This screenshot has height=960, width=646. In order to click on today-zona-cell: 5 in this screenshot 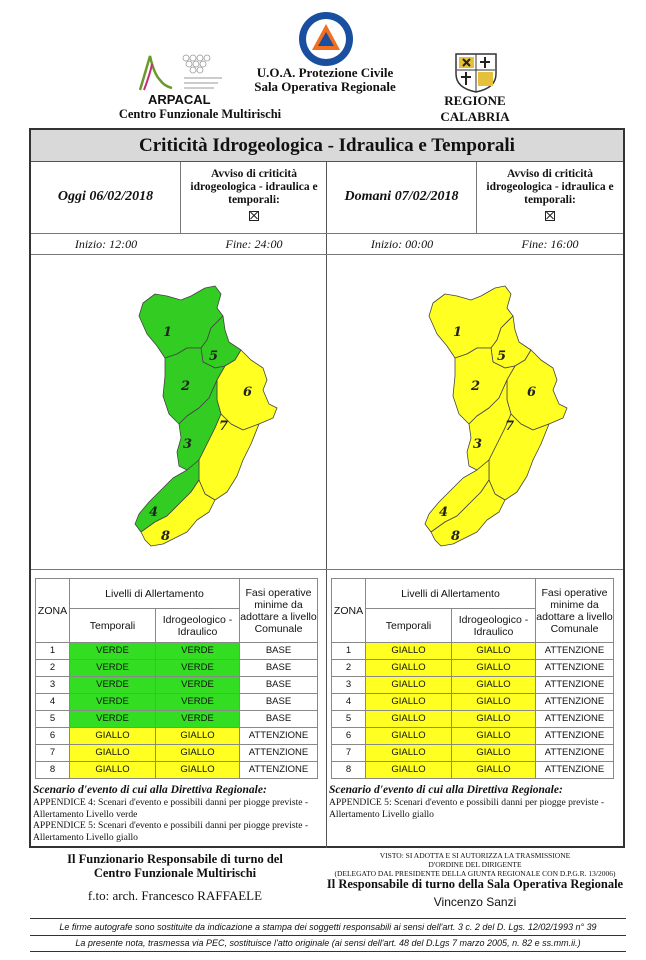, I will do `click(52, 719)`.